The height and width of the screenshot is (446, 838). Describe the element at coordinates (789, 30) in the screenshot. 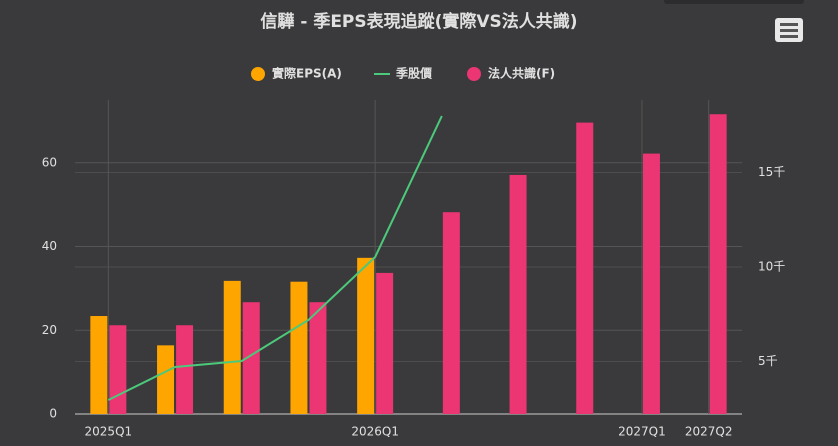

I see `menu-button` at that location.